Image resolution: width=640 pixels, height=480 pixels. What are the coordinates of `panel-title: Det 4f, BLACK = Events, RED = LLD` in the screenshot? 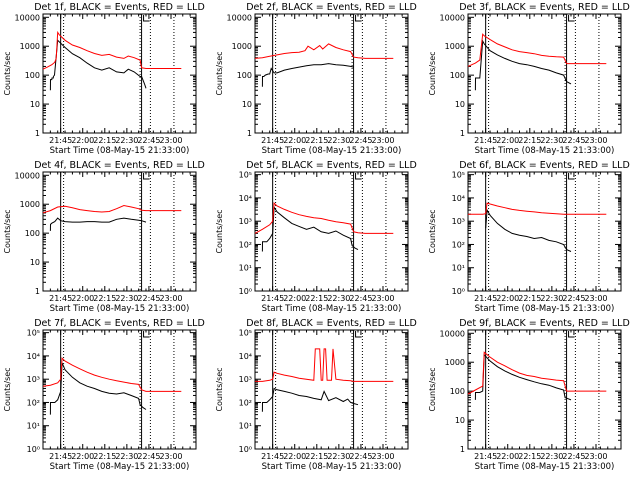 It's located at (119, 165).